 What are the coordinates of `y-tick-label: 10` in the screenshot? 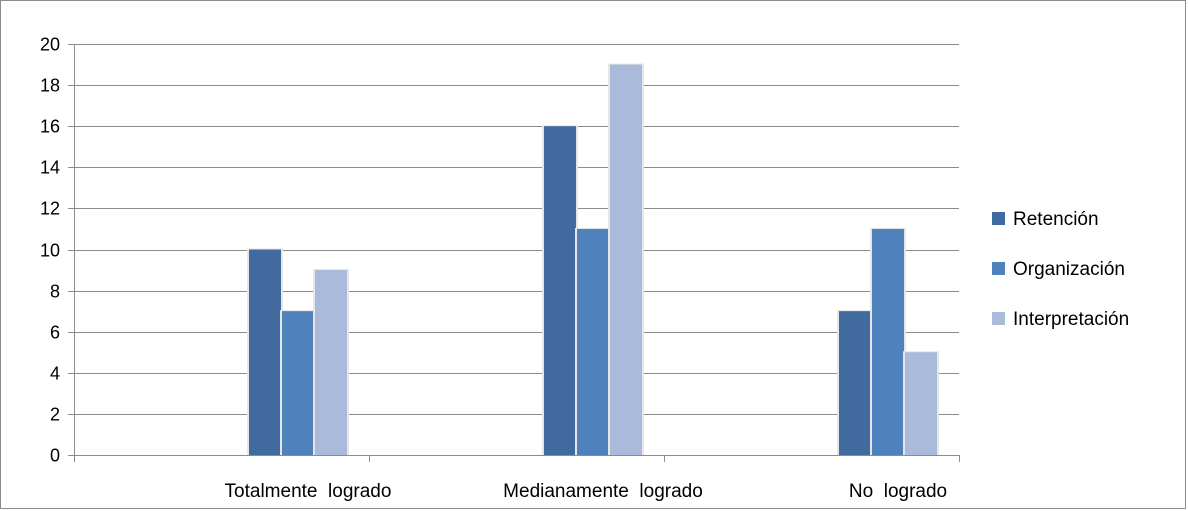 It's located at (50, 251).